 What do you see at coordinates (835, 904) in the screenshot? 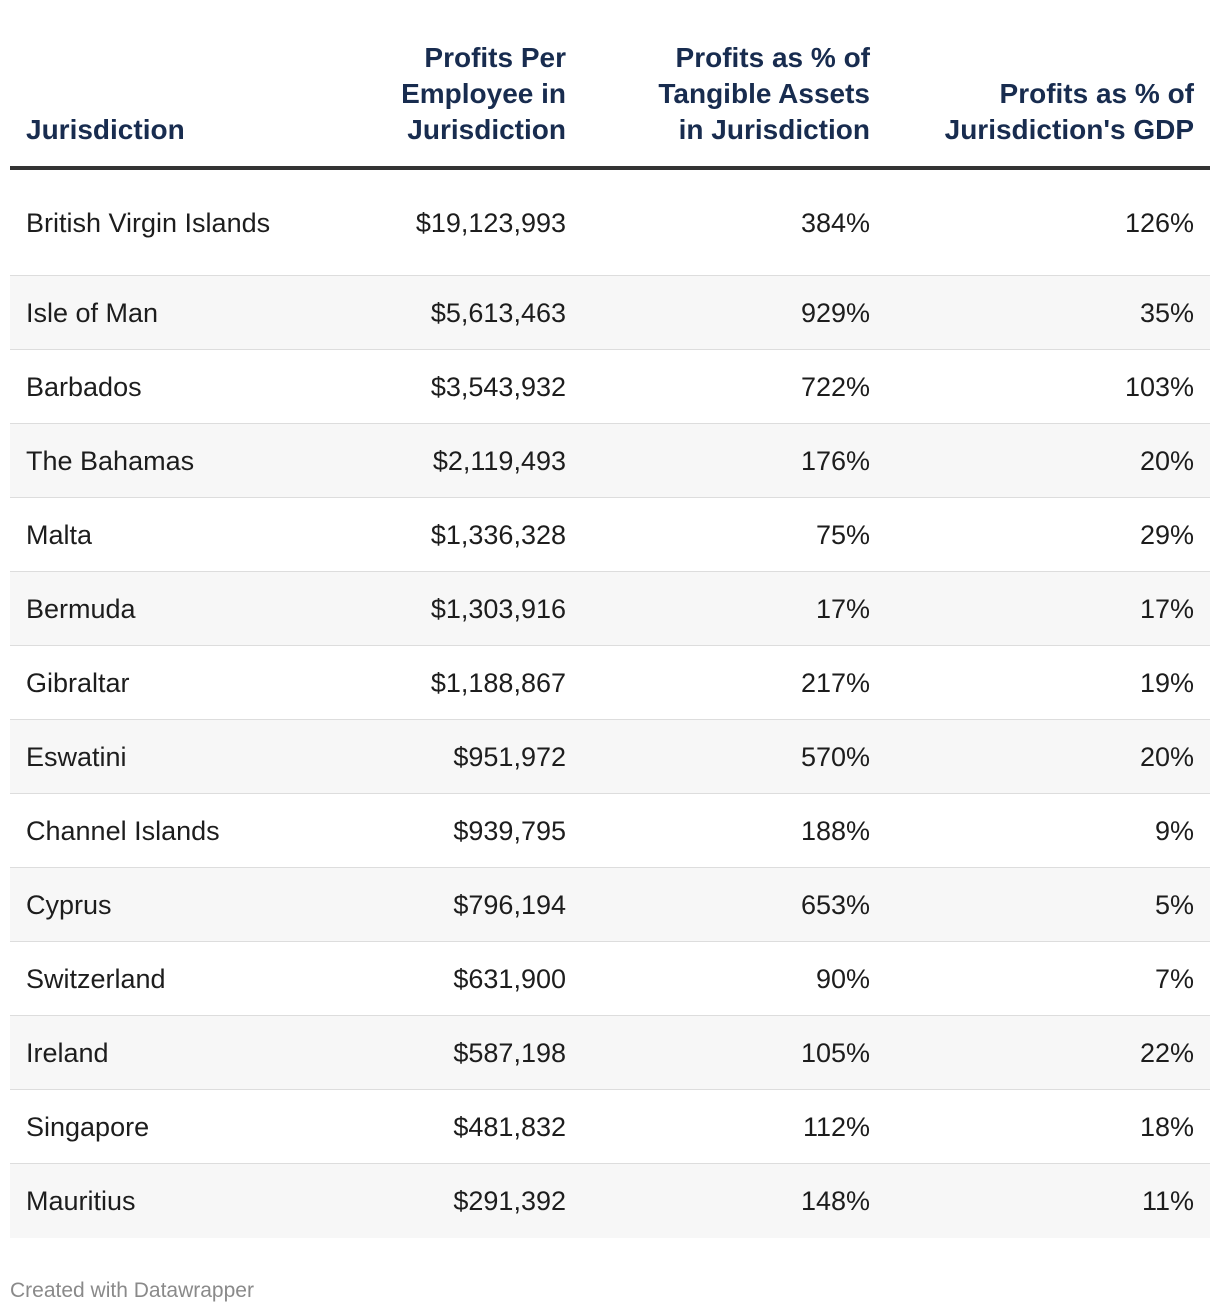
I see `cell-pct-tangible-assets: 653%` at bounding box center [835, 904].